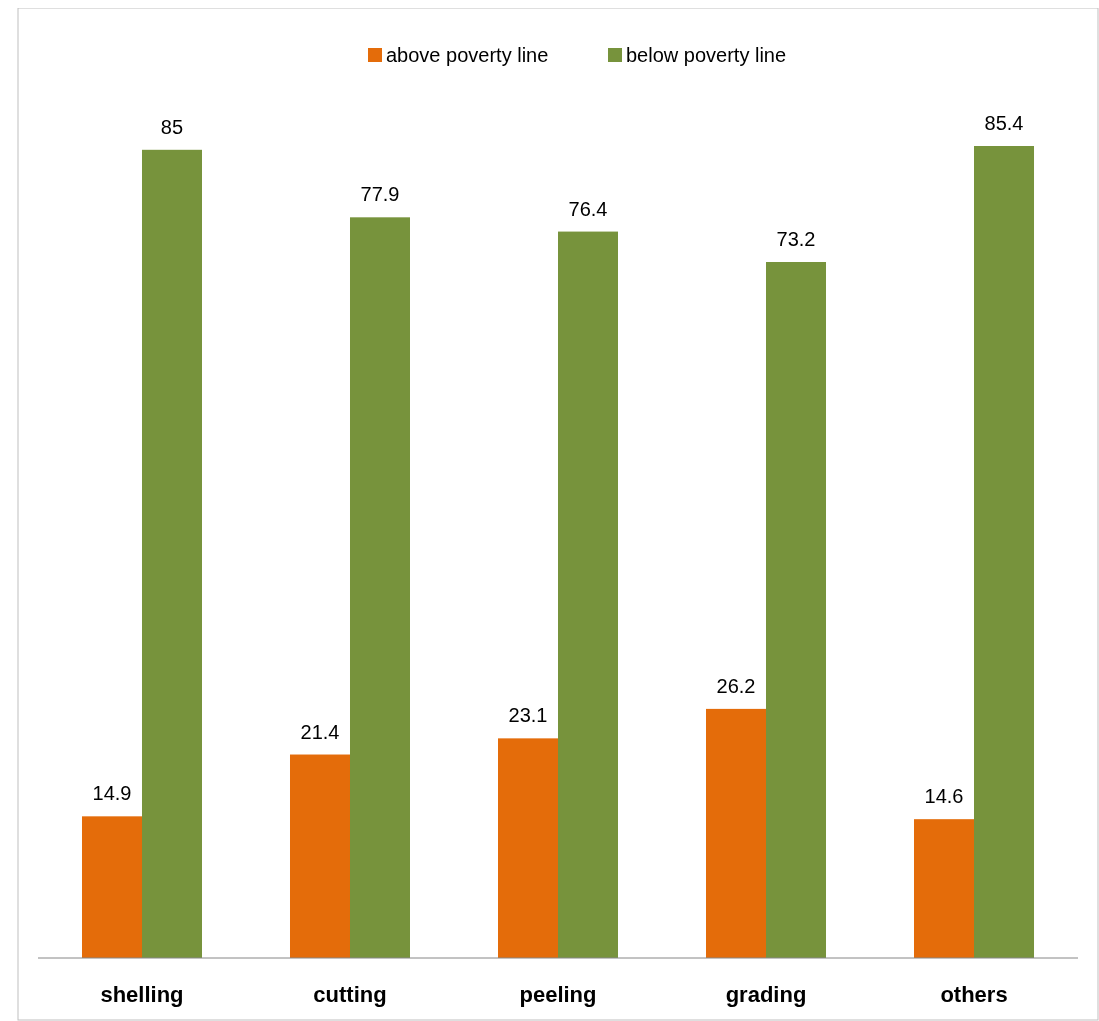 The height and width of the screenshot is (1021, 1099). What do you see at coordinates (558, 994) in the screenshot?
I see `x-tick-label: peeling` at bounding box center [558, 994].